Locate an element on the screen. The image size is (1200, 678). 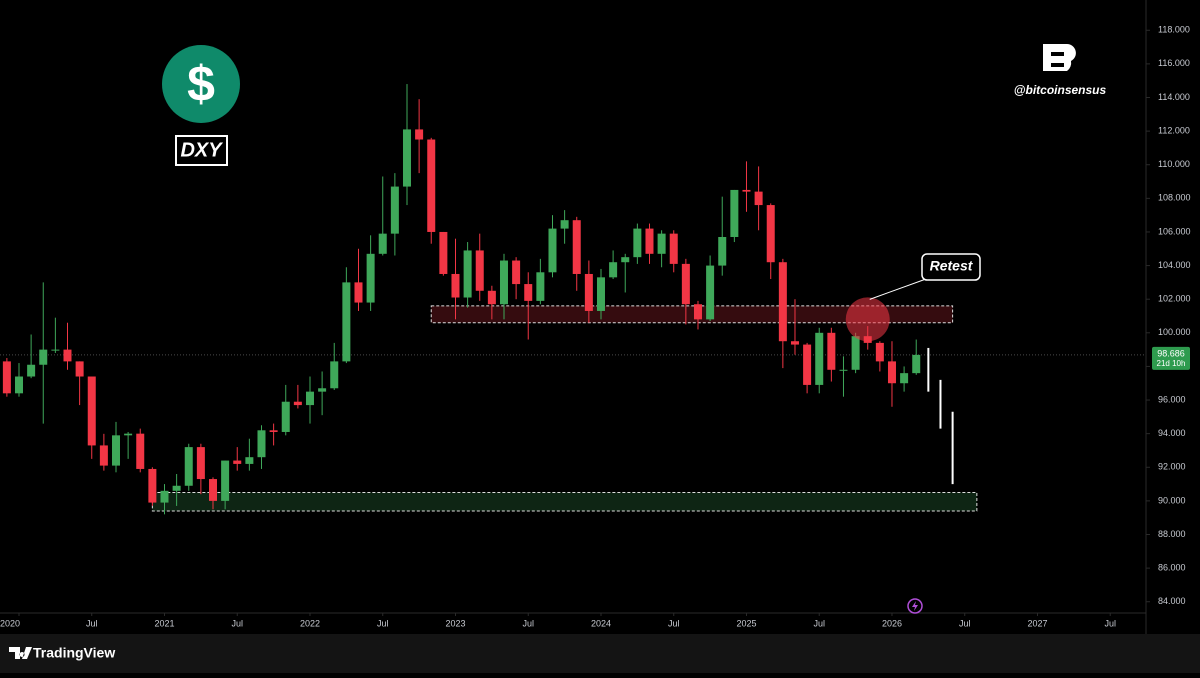
y-tick-label: 112.000 is located at coordinates (1174, 130).